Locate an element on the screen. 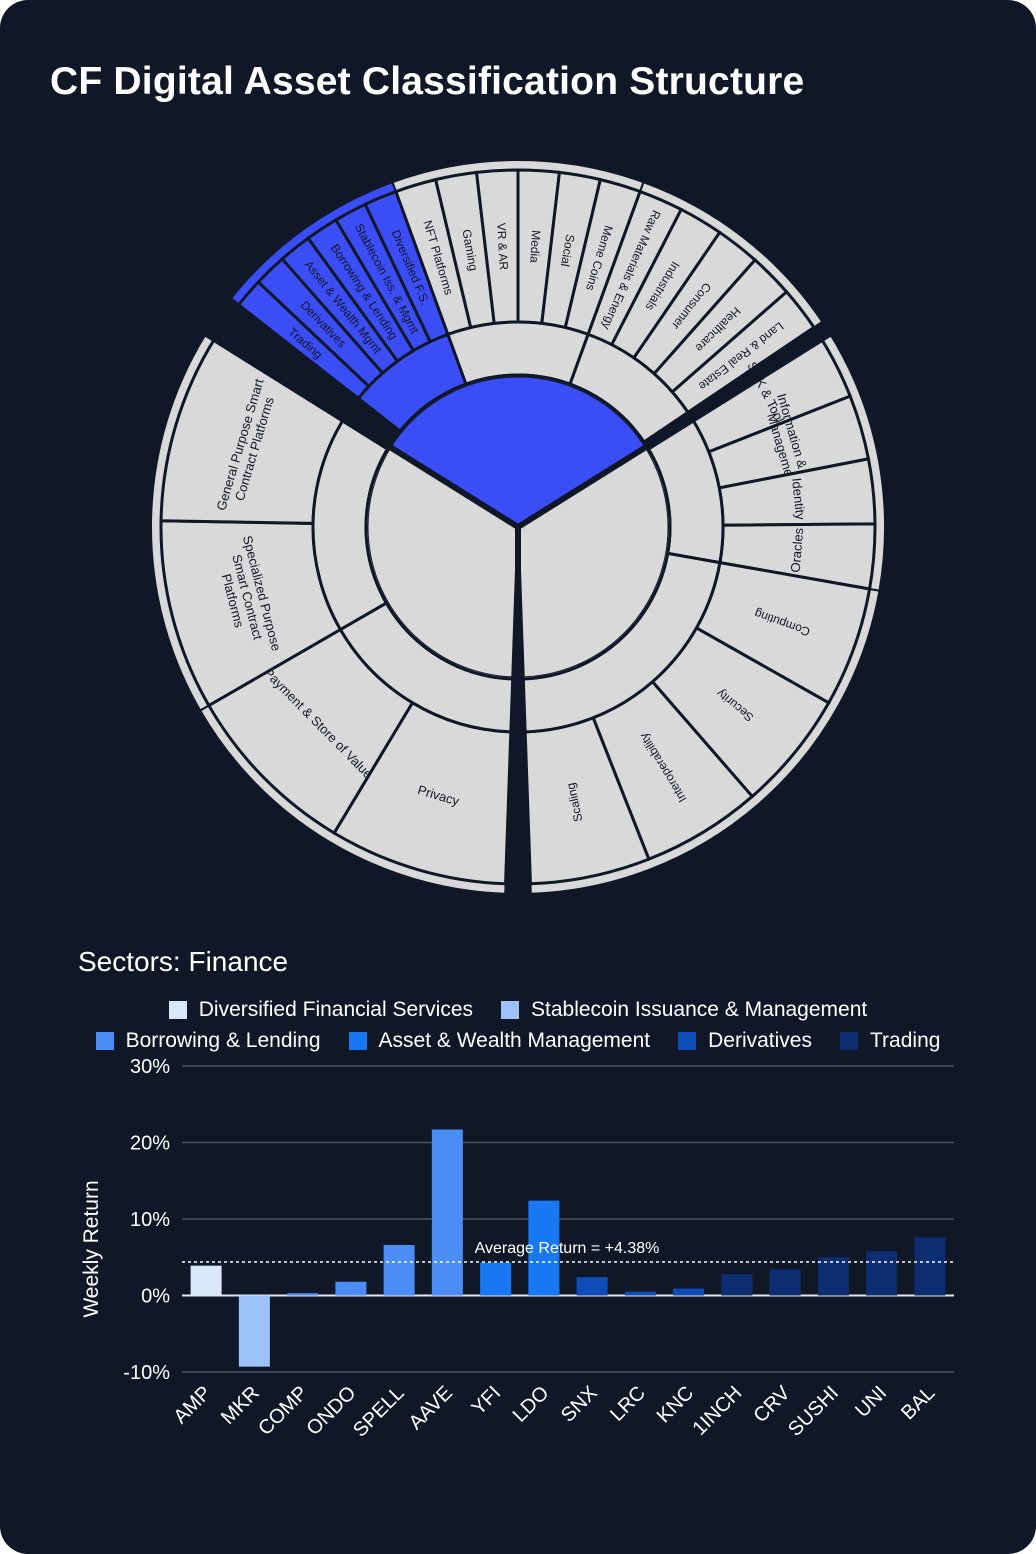  leaf-label-vr-and-ar: VR & AR is located at coordinates (502, 246).